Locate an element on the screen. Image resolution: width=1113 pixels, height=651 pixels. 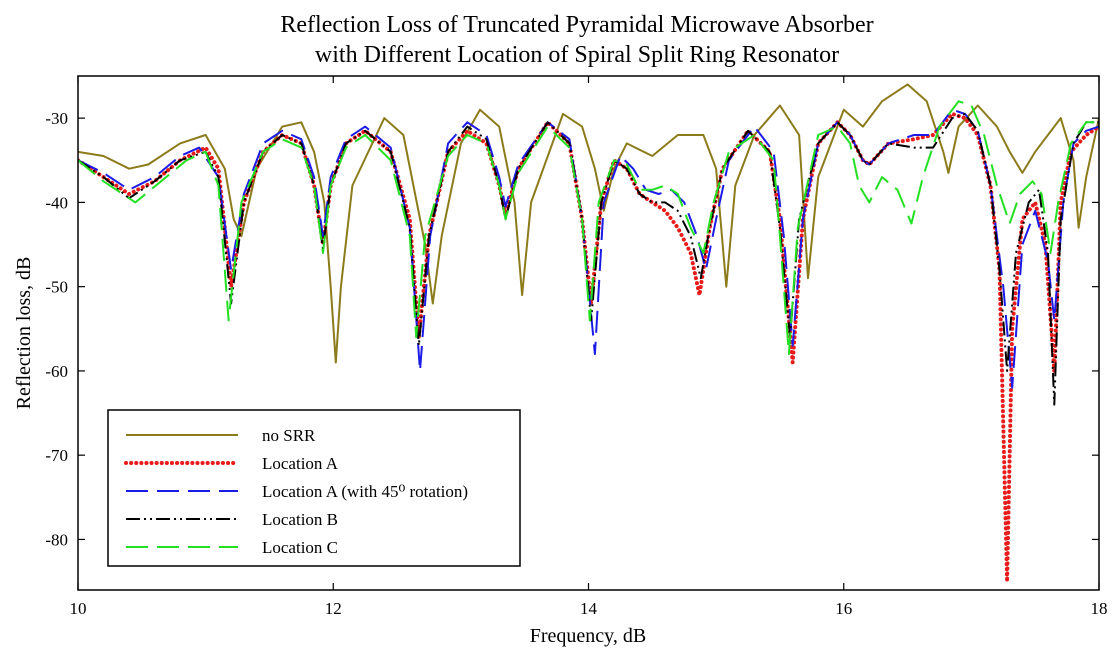
y-tick-label: -80 is located at coordinates (56, 539).